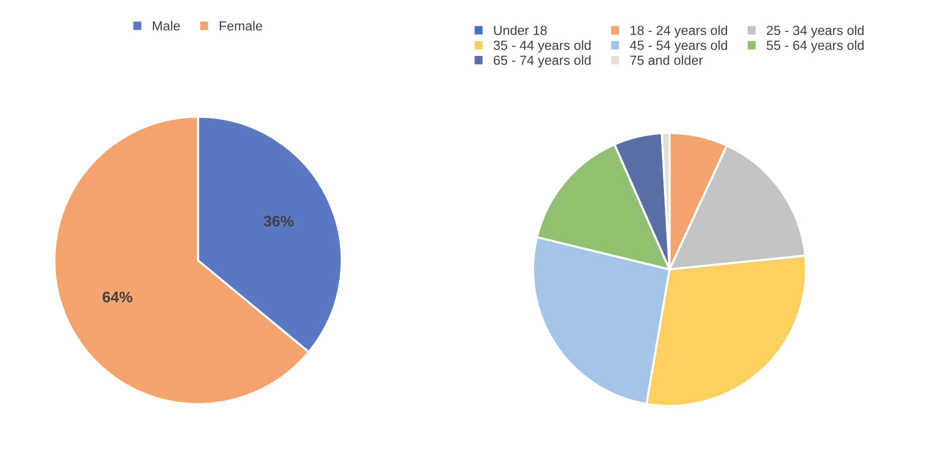 The image size is (943, 449). I want to click on legend-label: Male, so click(166, 25).